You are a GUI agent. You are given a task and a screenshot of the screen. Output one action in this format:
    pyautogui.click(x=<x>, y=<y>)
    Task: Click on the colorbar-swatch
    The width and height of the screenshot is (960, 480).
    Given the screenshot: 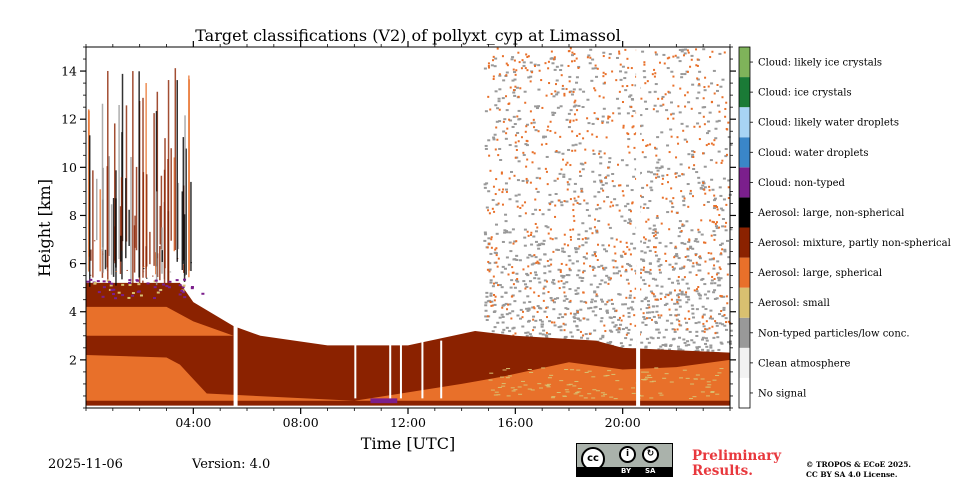 What is the action you would take?
    pyautogui.click(x=744, y=182)
    